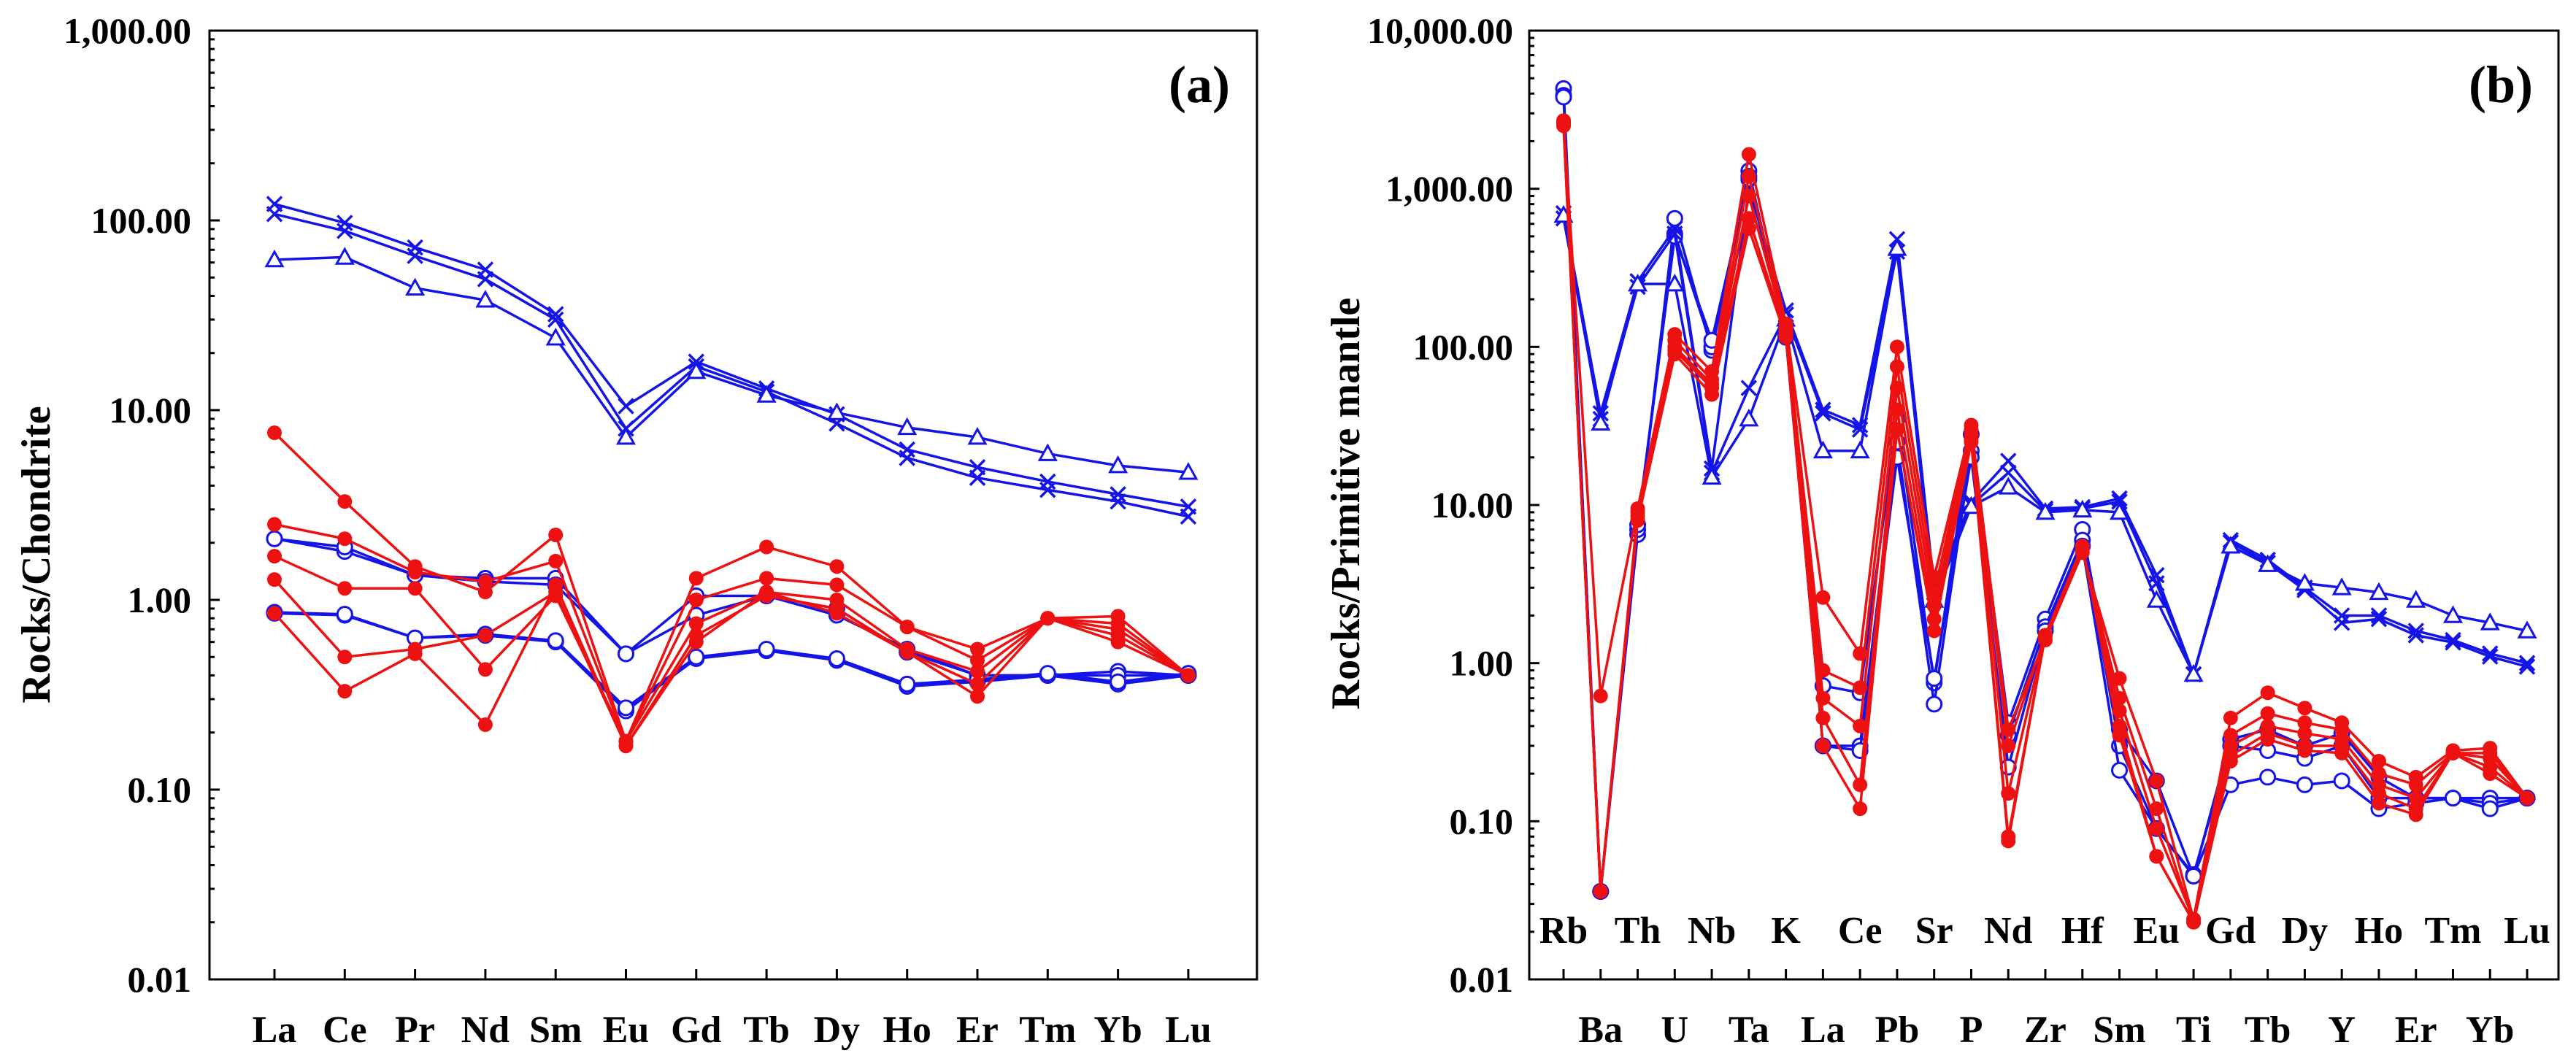  Describe the element at coordinates (2119, 1030) in the screenshot. I see `x-tick-label: Sm` at that location.